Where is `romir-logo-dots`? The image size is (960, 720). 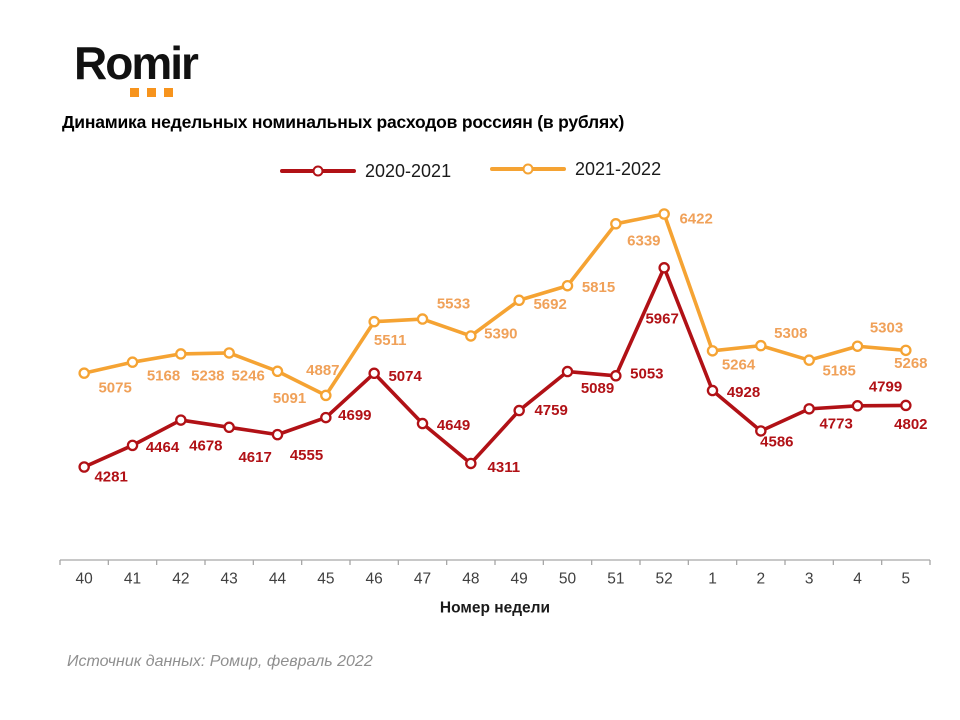 romir-logo-dots is located at coordinates (151, 92).